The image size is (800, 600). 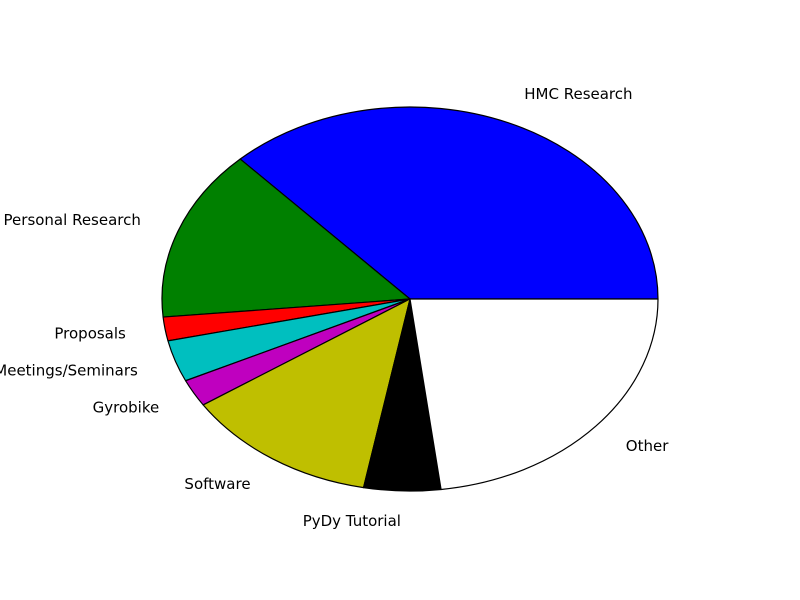 What do you see at coordinates (69, 371) in the screenshot?
I see `pie-label-meetings-seminars: Meetings/Seminars` at bounding box center [69, 371].